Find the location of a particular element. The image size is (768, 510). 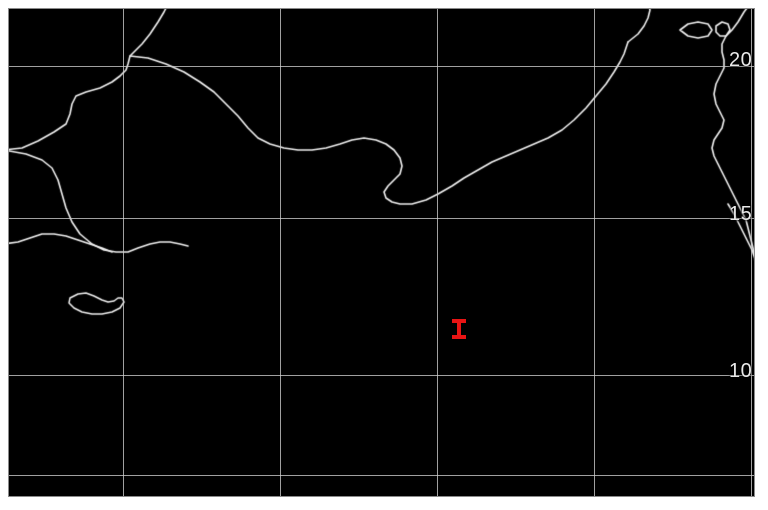

latitude-label-15: 15 is located at coordinates (741, 214).